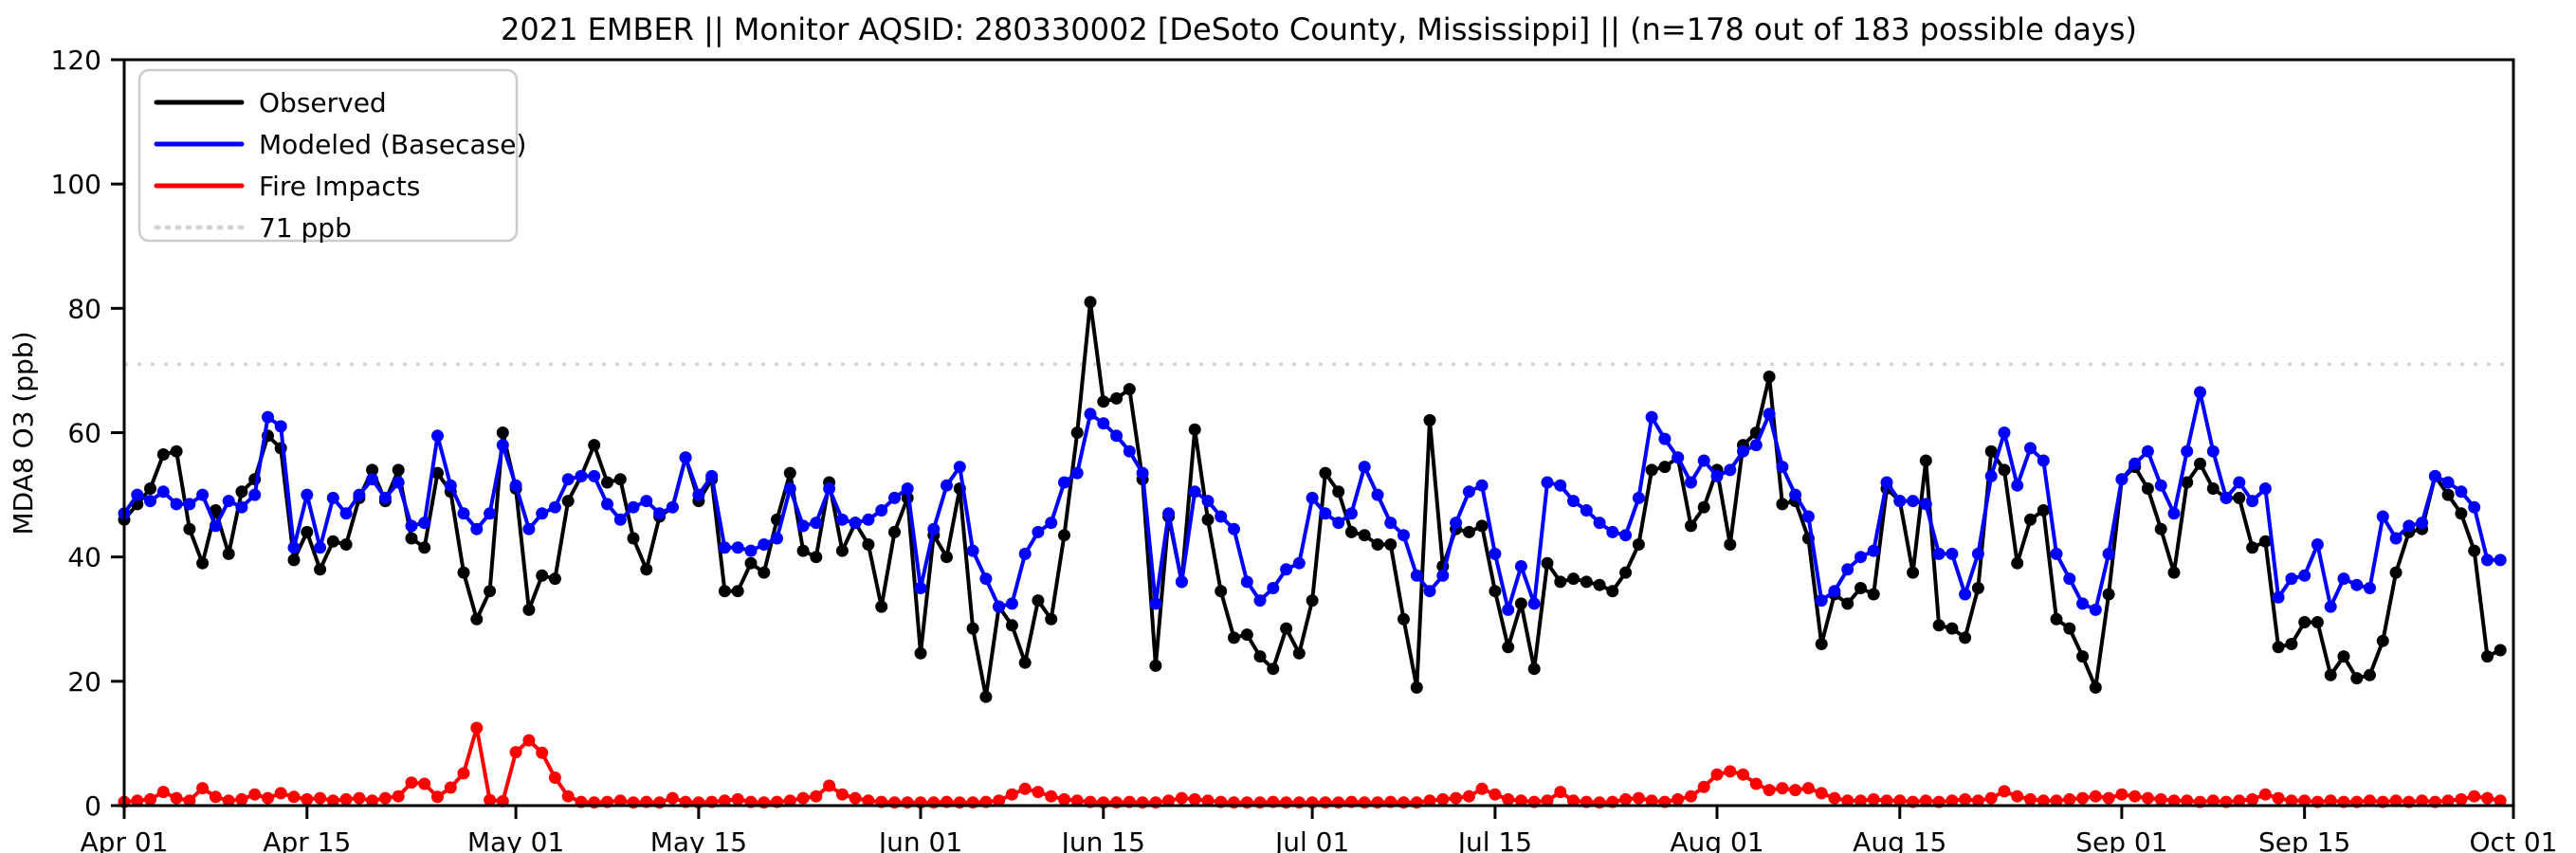  I want to click on legend-entry-label: Modeled (Basecase), so click(392, 144).